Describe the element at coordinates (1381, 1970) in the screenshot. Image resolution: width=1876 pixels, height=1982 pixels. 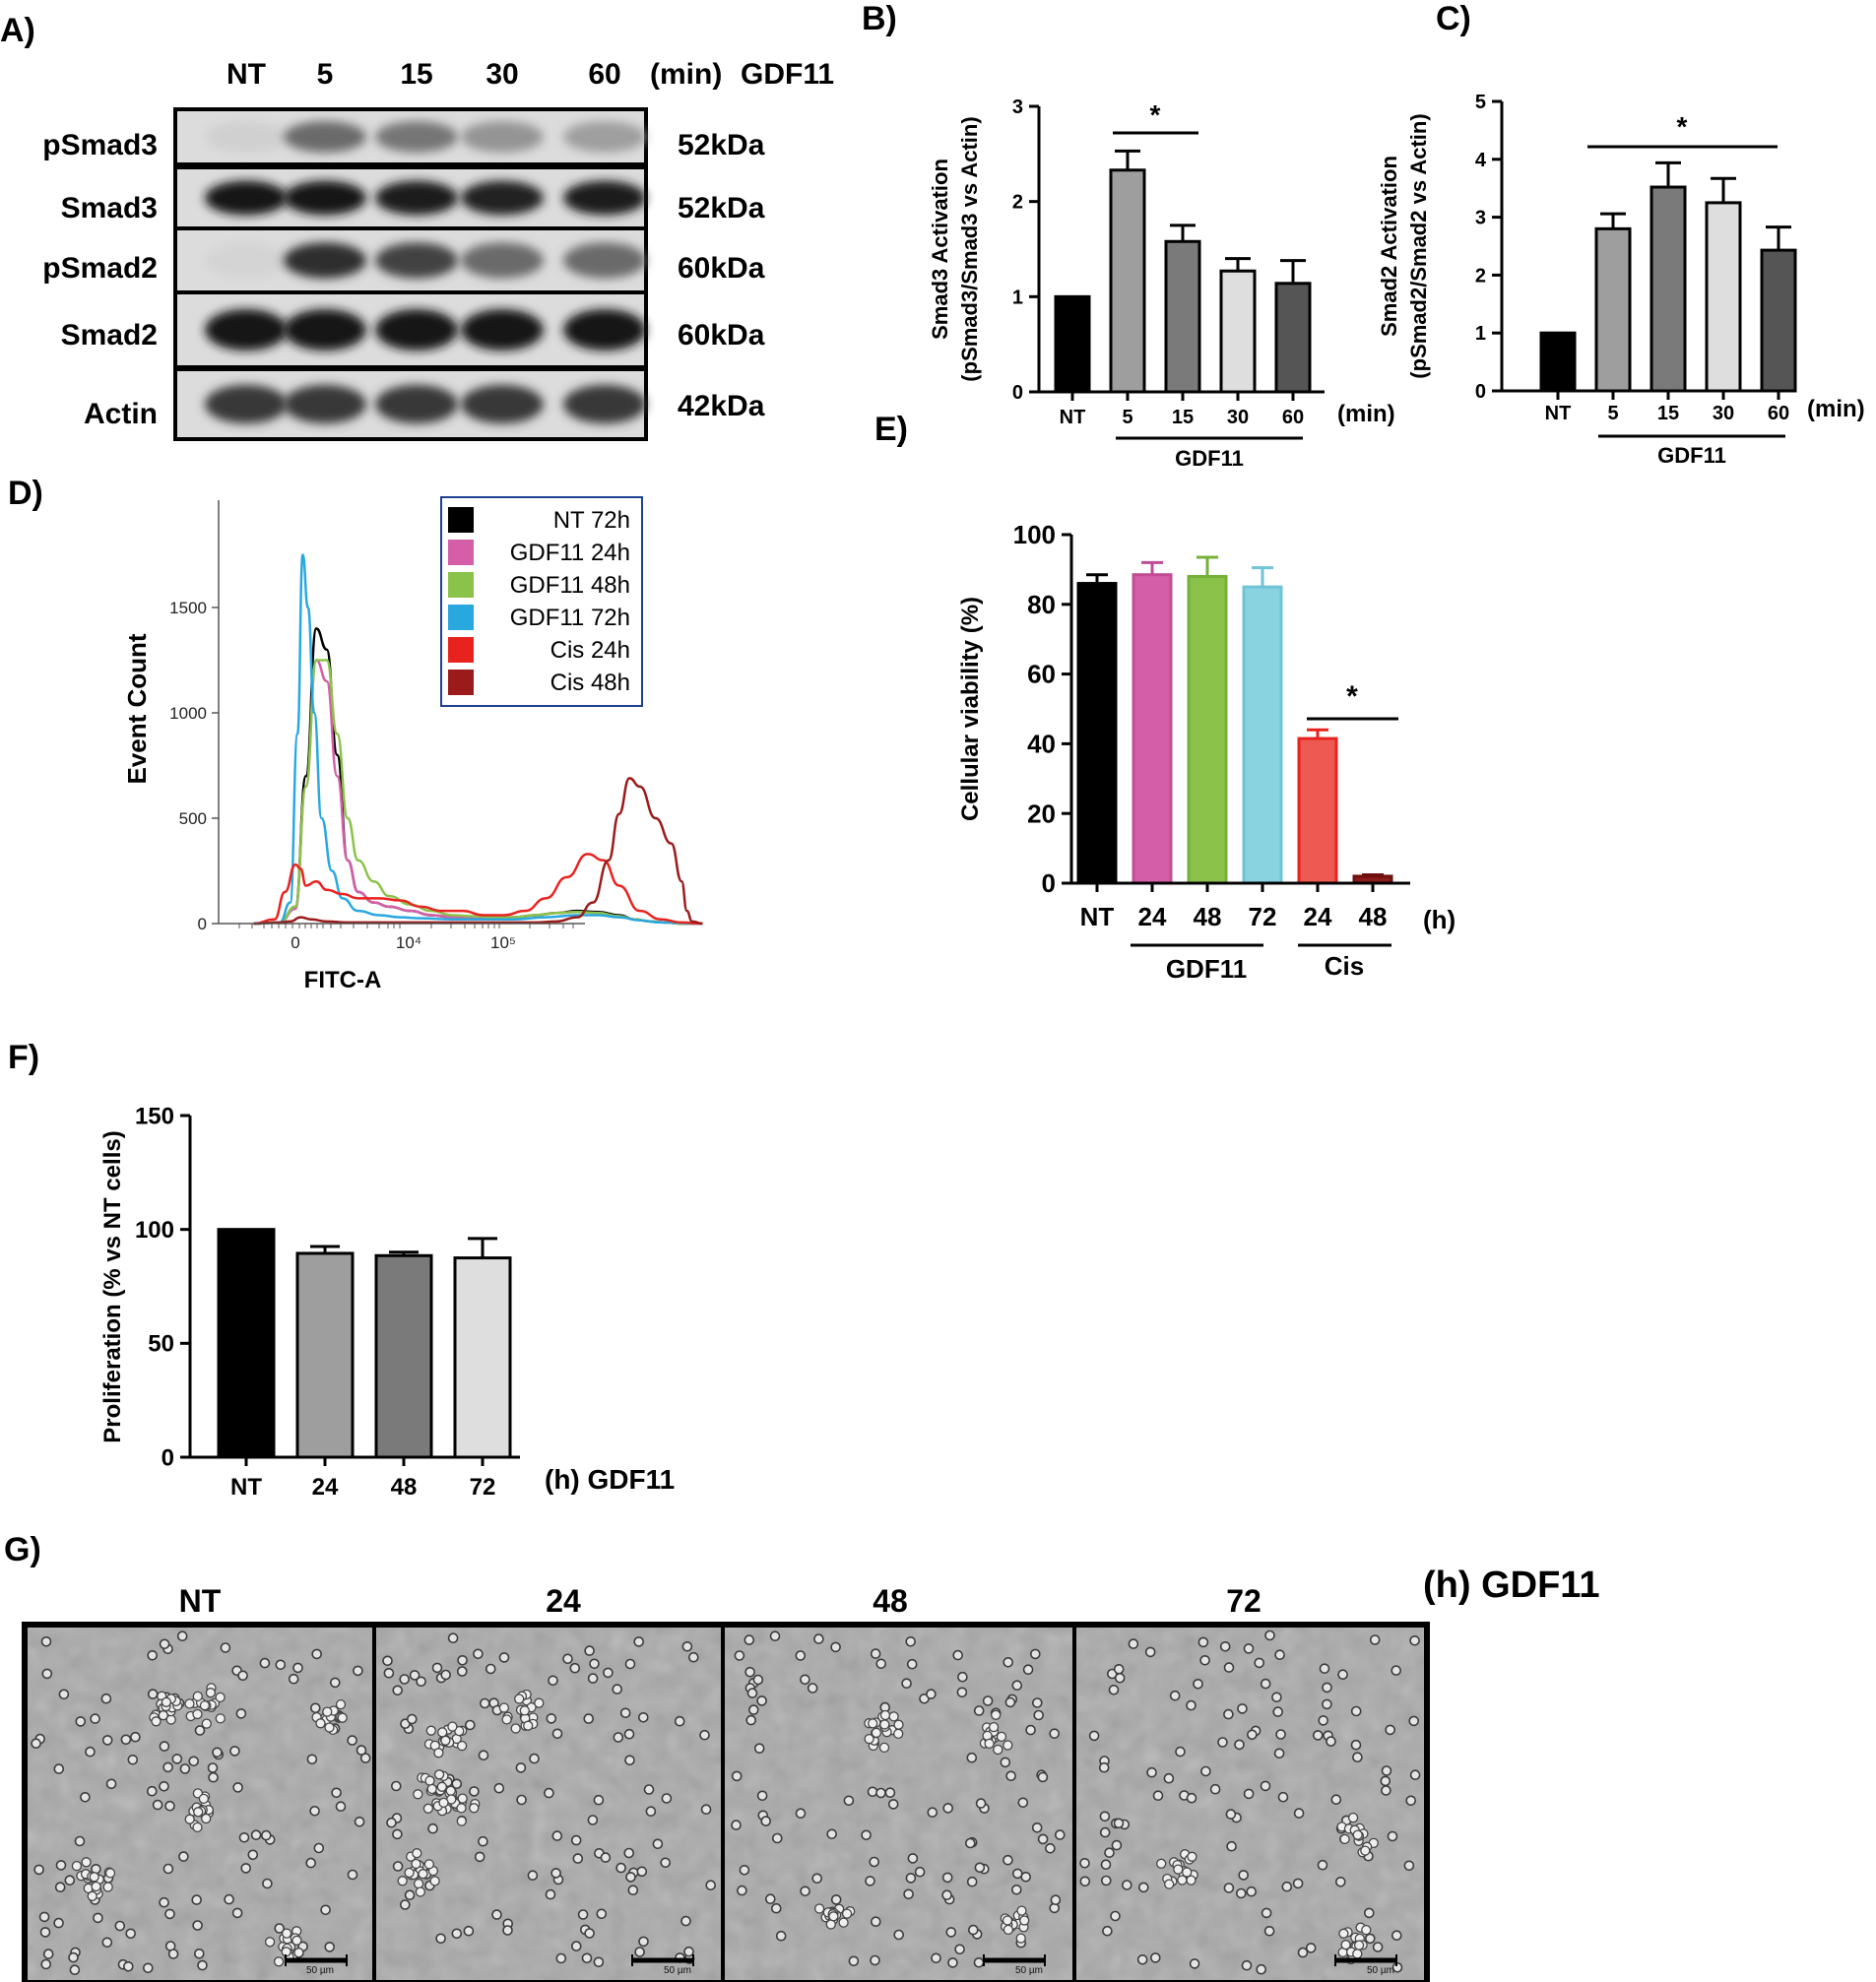
I see `scale-bar-label: 50 µm` at that location.